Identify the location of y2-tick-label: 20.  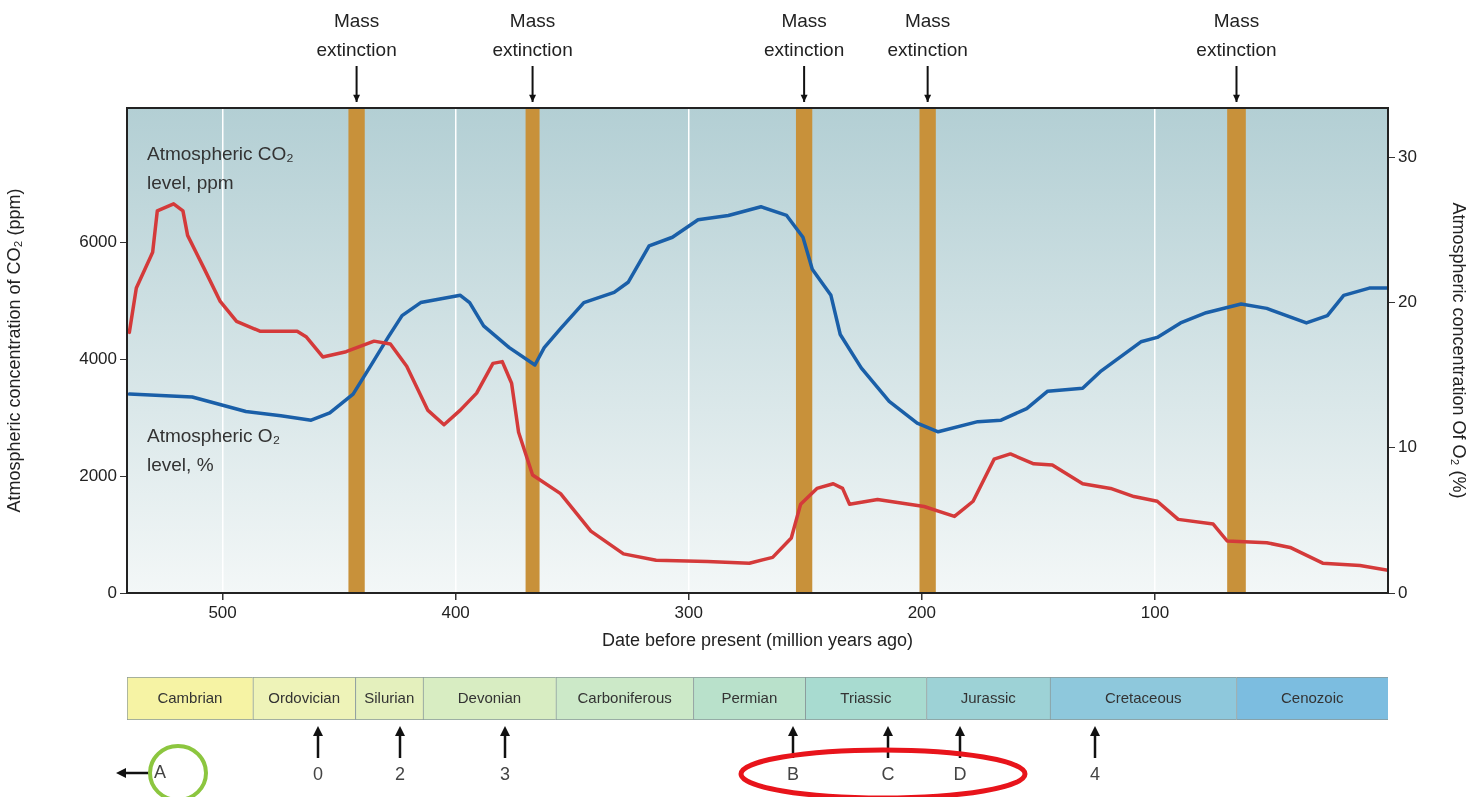
(1407, 302).